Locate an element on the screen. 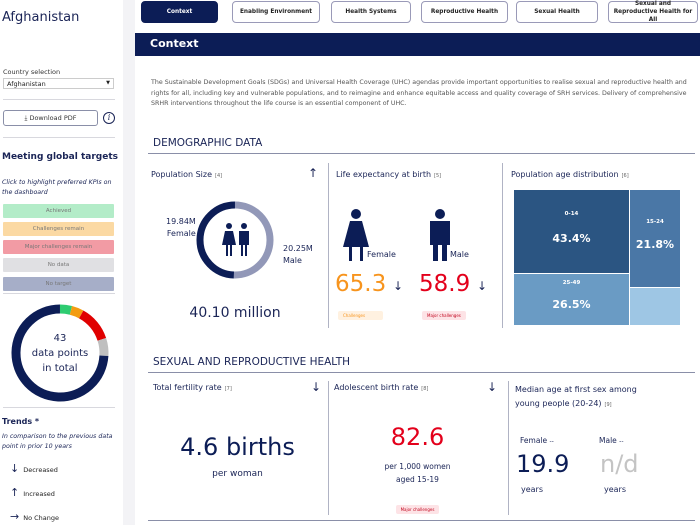 This screenshot has width=700, height=525. life-expectancy-title: Life expectancy at birth [5] is located at coordinates (389, 174).